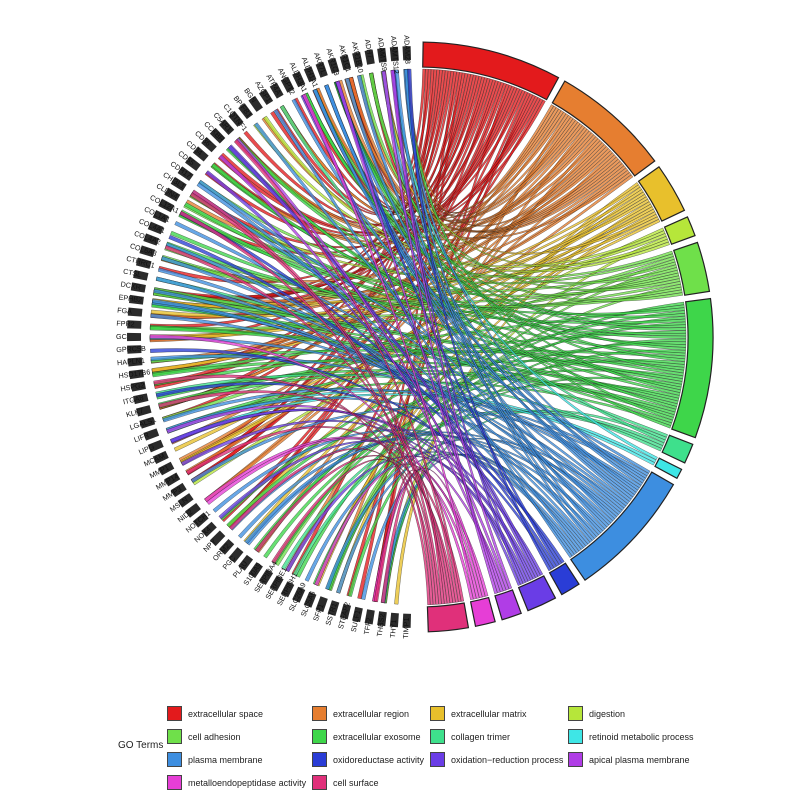 The width and height of the screenshot is (799, 799). I want to click on legend-title: GO Terms, so click(141, 745).